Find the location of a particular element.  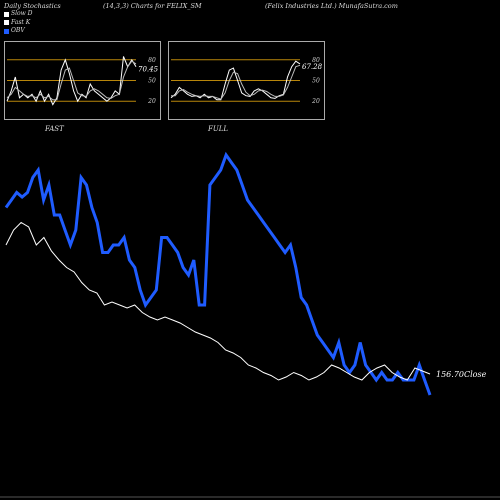

close-value-label: 156.70Close is located at coordinates (461, 374).